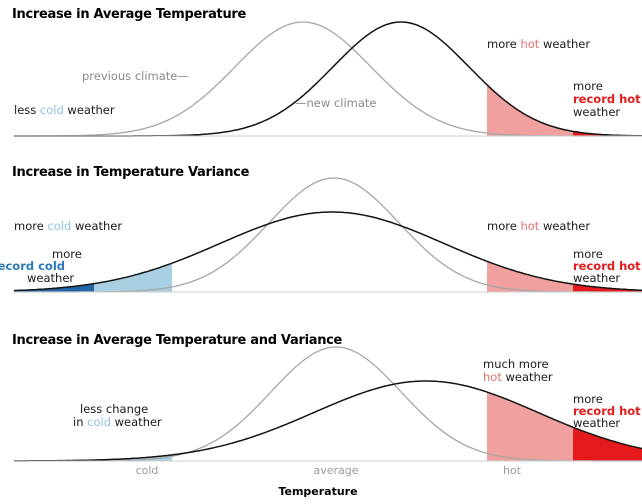 This screenshot has height=504, width=642. Describe the element at coordinates (129, 14) in the screenshot. I see `panel-title: Increase in Average Temperature` at that location.